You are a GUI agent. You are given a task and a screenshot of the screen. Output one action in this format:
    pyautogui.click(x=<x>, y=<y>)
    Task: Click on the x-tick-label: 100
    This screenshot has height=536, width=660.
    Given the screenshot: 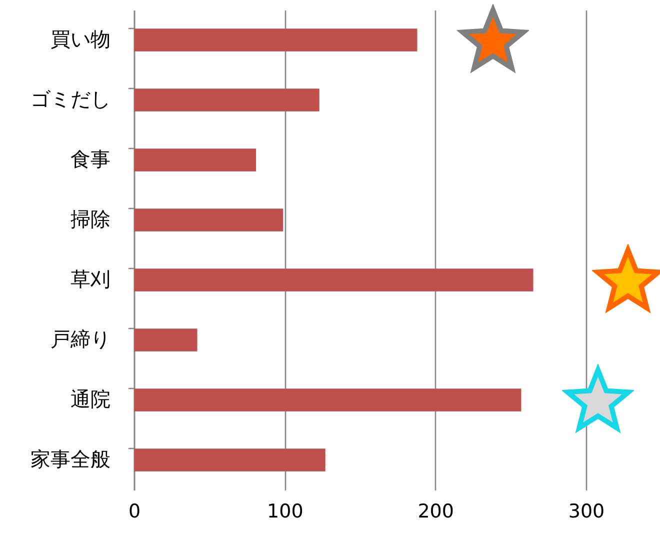 What is the action you would take?
    pyautogui.click(x=285, y=511)
    